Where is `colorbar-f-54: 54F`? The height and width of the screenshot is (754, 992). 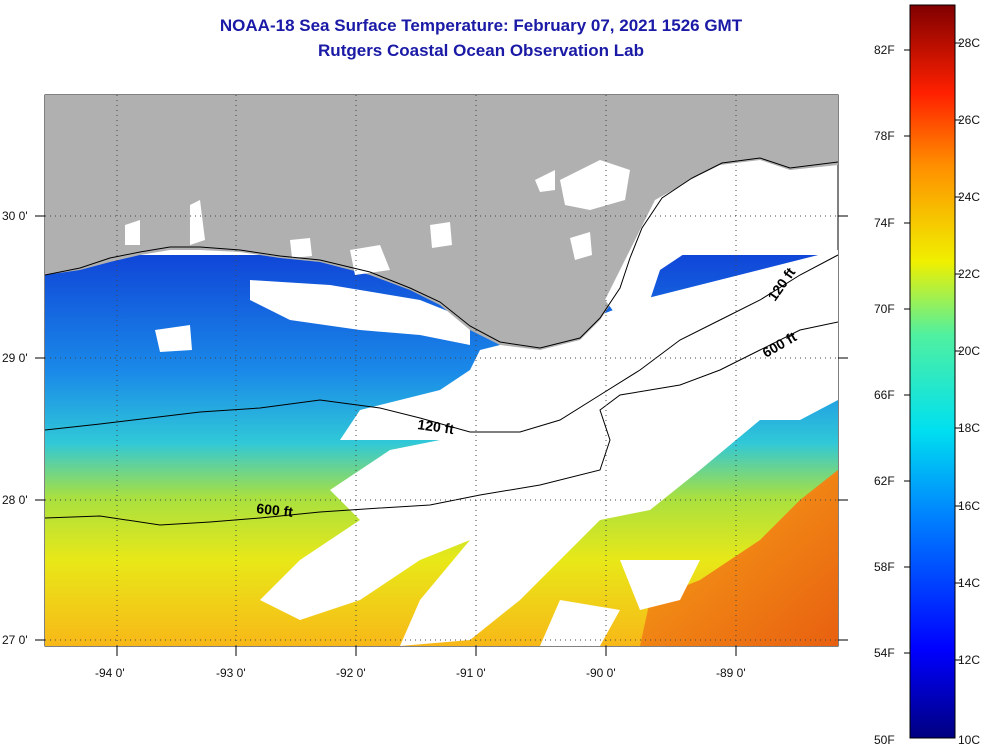 colorbar-f-54: 54F is located at coordinates (884, 653).